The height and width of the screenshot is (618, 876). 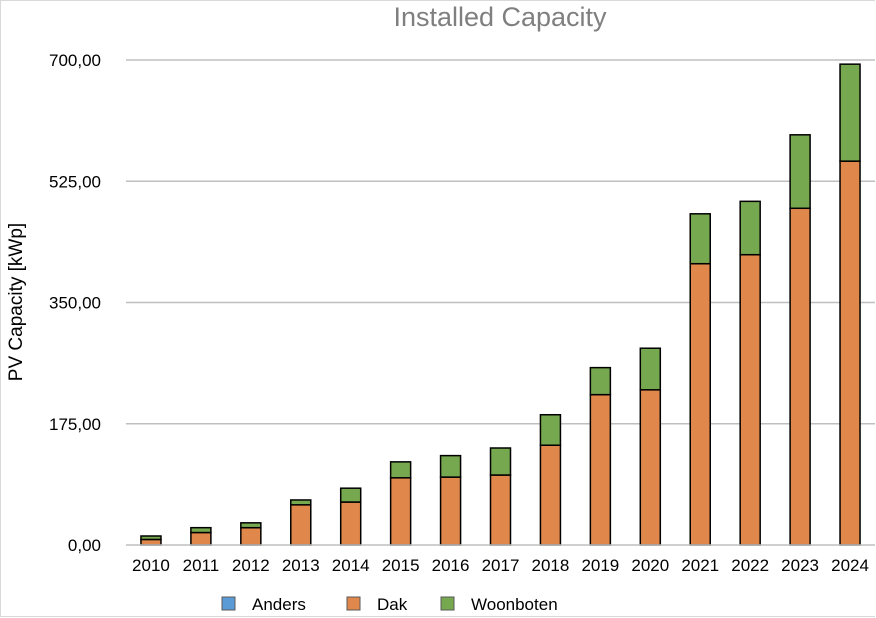 What do you see at coordinates (750, 565) in the screenshot?
I see `x-tick-label: 2022` at bounding box center [750, 565].